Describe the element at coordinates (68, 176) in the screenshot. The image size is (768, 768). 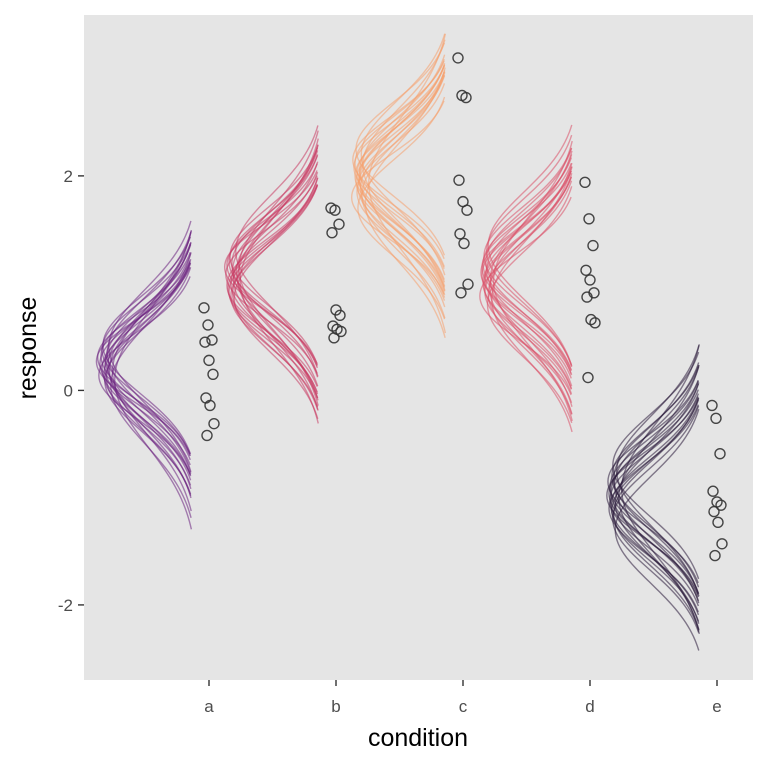
I see `y-tick-label: 2` at that location.